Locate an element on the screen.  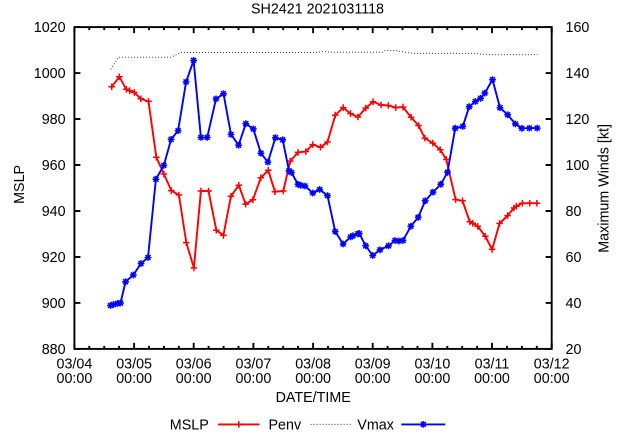
svg-text: 120 is located at coordinates (578, 120).